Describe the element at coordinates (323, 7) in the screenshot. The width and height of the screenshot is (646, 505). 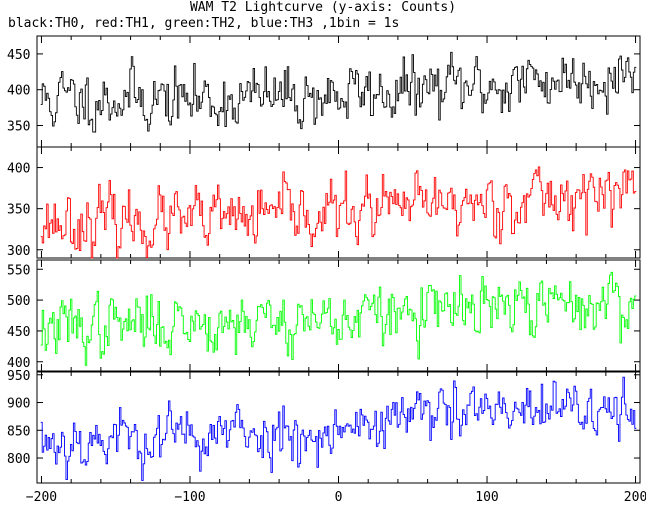
I see `chart-title: WAM T2 Lightcurve (y-axis: Counts)` at that location.